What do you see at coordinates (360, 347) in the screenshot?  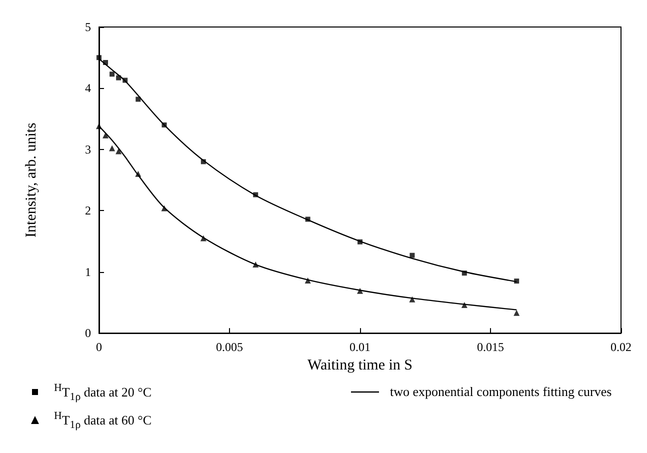 I see `x-tick-label: 0.01` at bounding box center [360, 347].